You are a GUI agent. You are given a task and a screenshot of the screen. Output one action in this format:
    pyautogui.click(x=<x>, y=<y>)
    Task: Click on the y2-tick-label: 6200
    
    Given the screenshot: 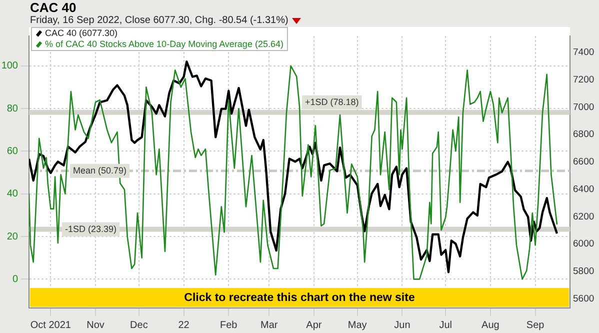 What is the action you would take?
    pyautogui.click(x=583, y=216)
    